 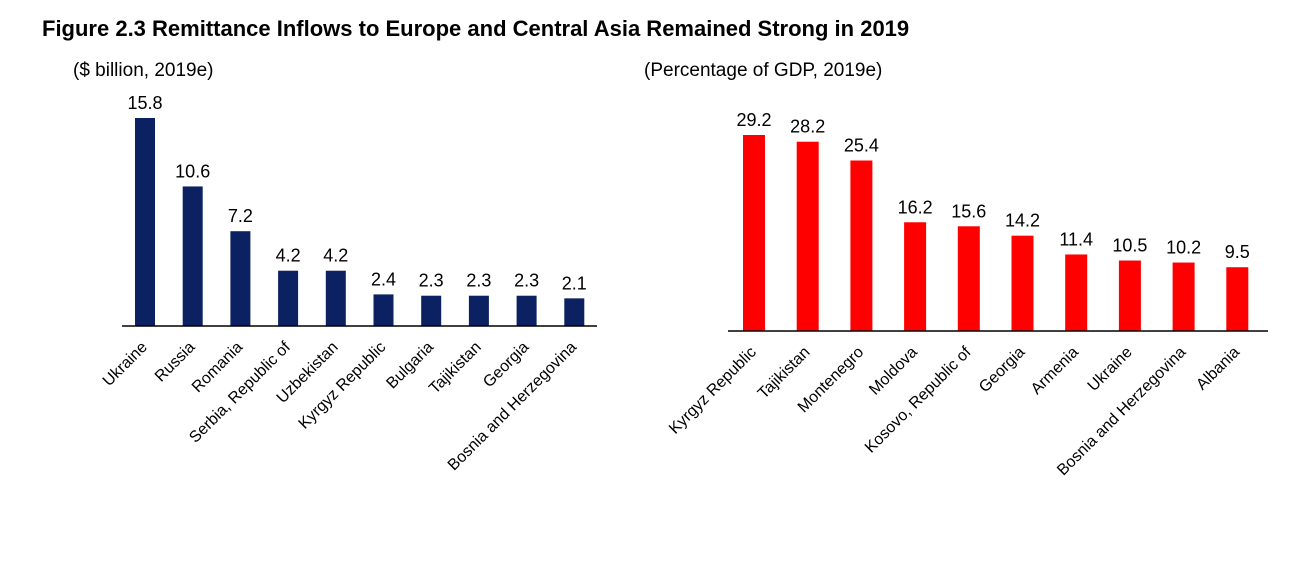 What do you see at coordinates (968, 211) in the screenshot?
I see `data-label-5: 15.6` at bounding box center [968, 211].